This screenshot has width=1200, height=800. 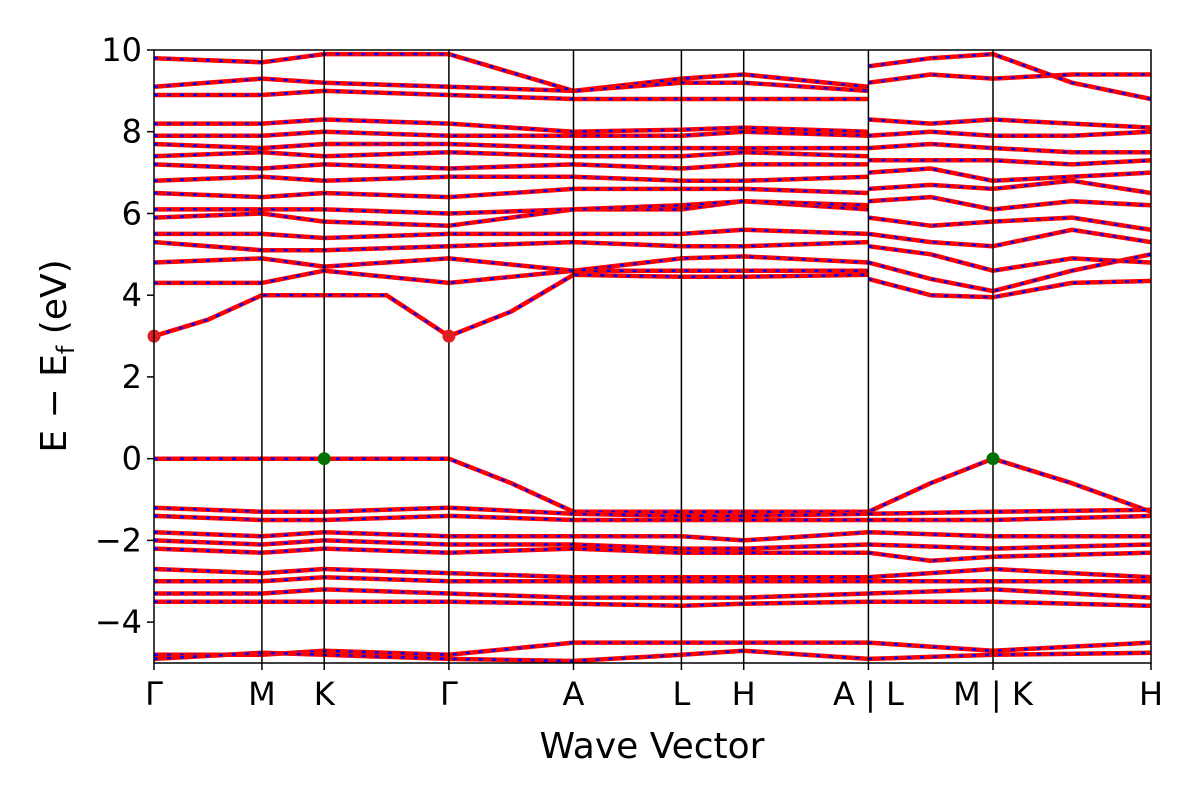 What do you see at coordinates (1151, 694) in the screenshot?
I see `x-tick-label-9: H` at bounding box center [1151, 694].